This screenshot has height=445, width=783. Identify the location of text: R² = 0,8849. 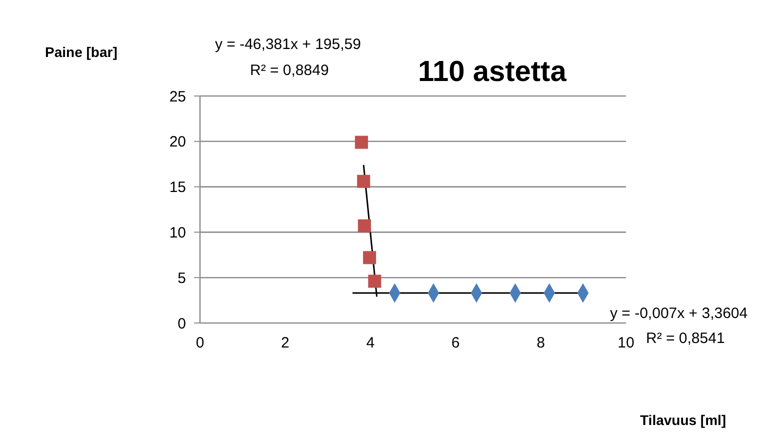
(289, 70).